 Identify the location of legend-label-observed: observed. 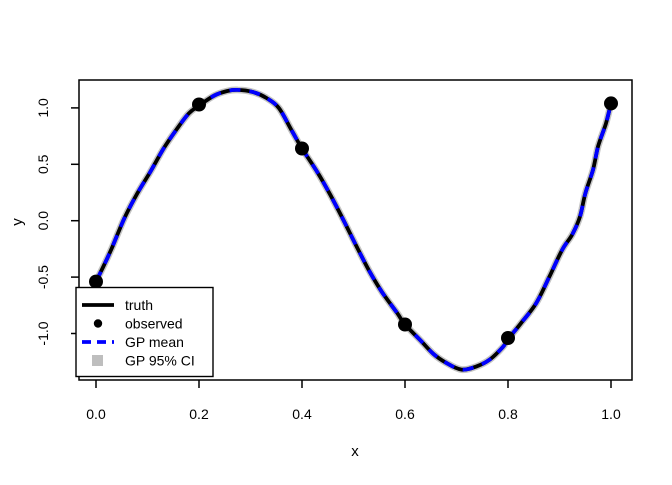
(154, 324).